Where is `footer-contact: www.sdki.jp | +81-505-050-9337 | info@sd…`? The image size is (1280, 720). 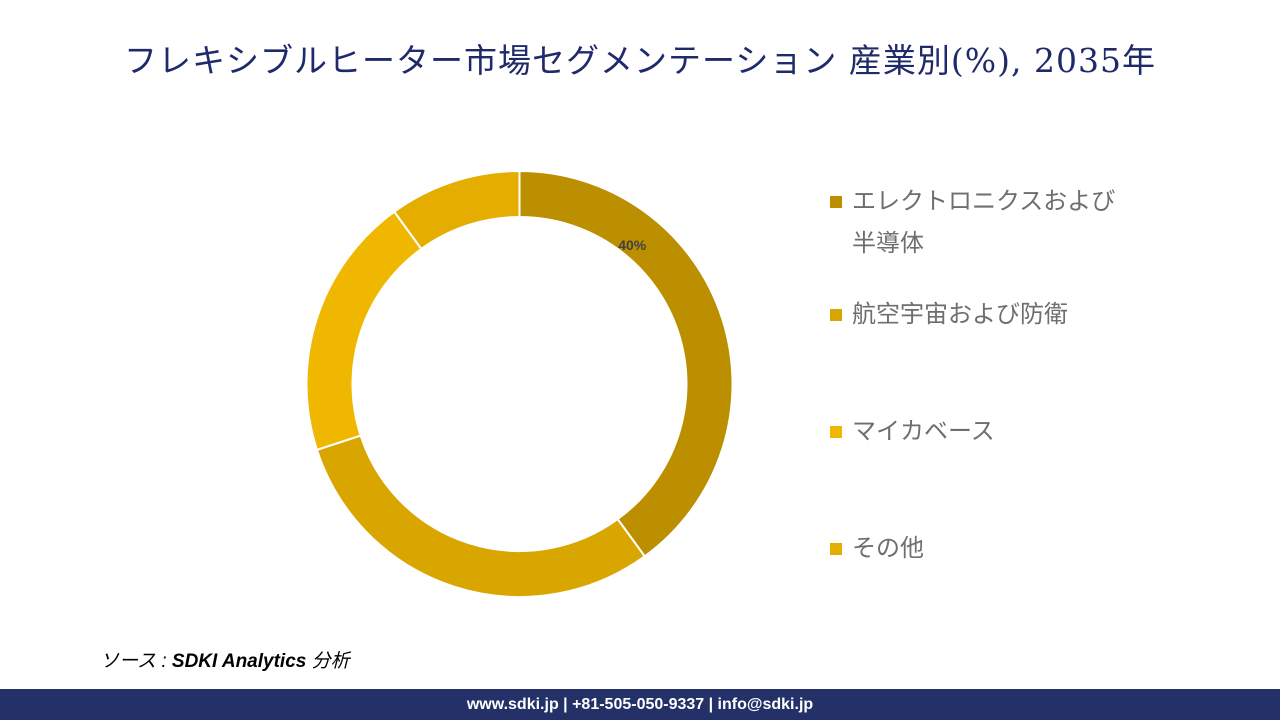 footer-contact: www.sdki.jp | +81-505-050-9337 | info@sd… is located at coordinates (640, 704).